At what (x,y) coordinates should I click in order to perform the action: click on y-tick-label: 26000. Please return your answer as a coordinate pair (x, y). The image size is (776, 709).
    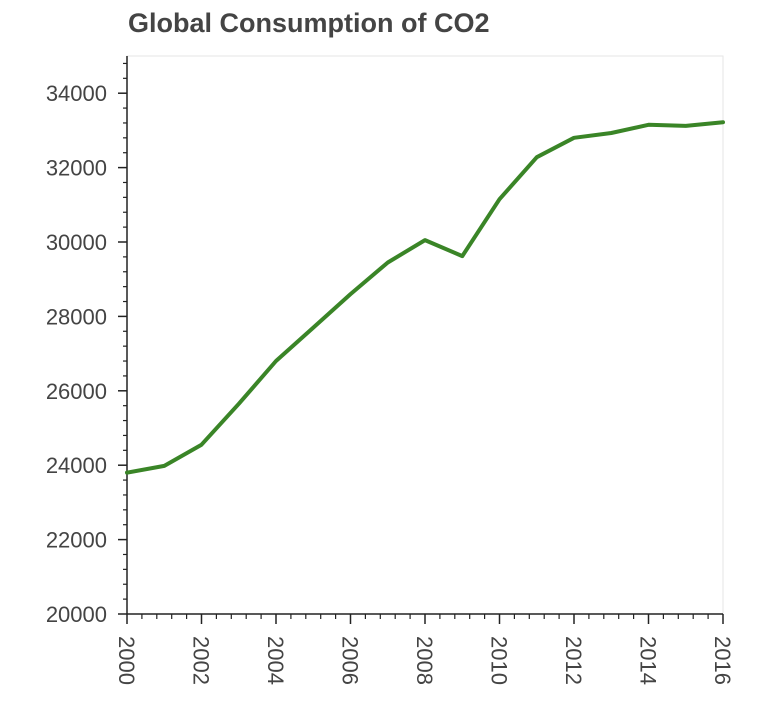
    Looking at the image, I should click on (76, 391).